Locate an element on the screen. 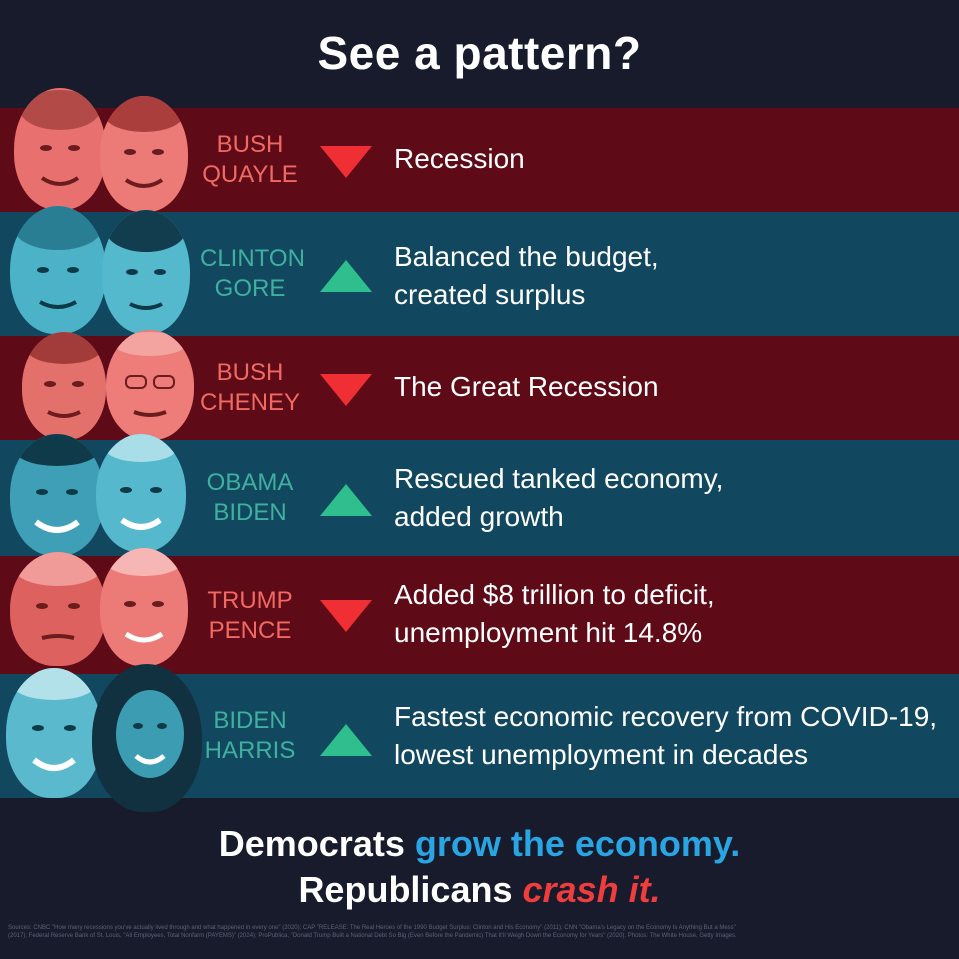 The height and width of the screenshot is (959, 959). desc-line1: Rescued tanked economy, is located at coordinates (559, 478).